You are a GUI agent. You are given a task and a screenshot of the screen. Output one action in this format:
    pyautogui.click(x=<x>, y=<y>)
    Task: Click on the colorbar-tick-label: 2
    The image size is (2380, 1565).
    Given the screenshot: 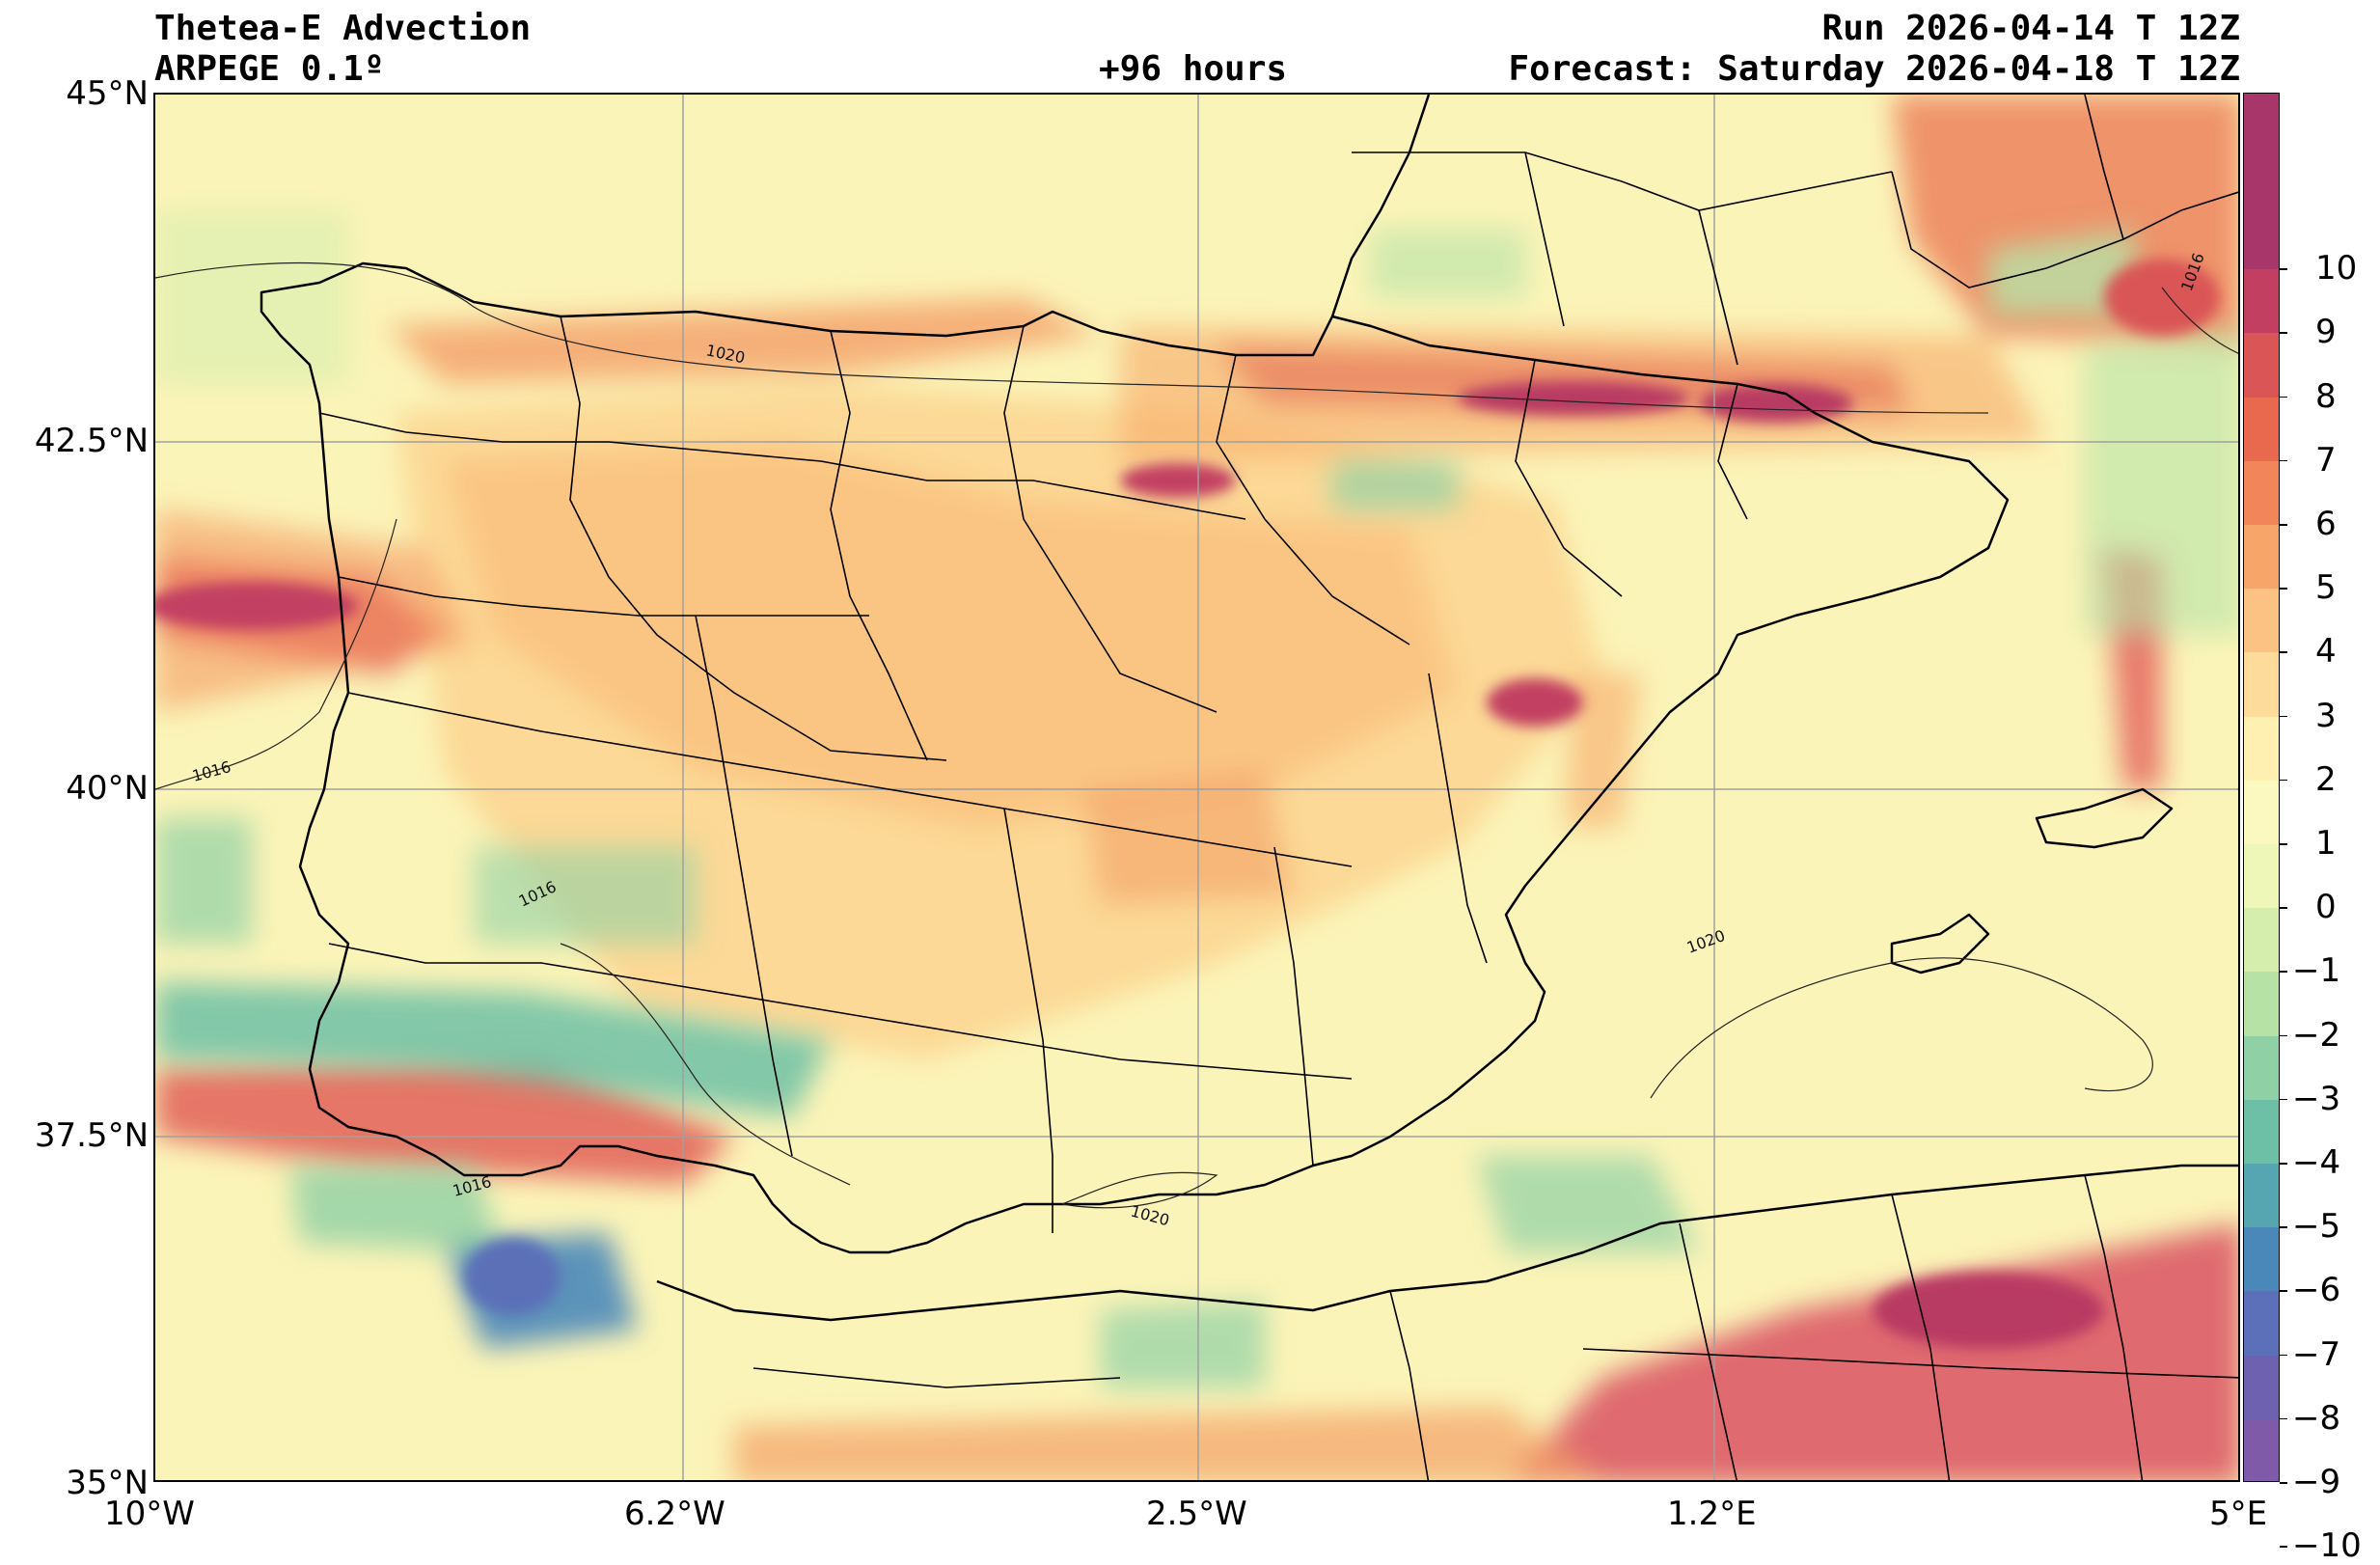 What is the action you would take?
    pyautogui.click(x=2326, y=779)
    